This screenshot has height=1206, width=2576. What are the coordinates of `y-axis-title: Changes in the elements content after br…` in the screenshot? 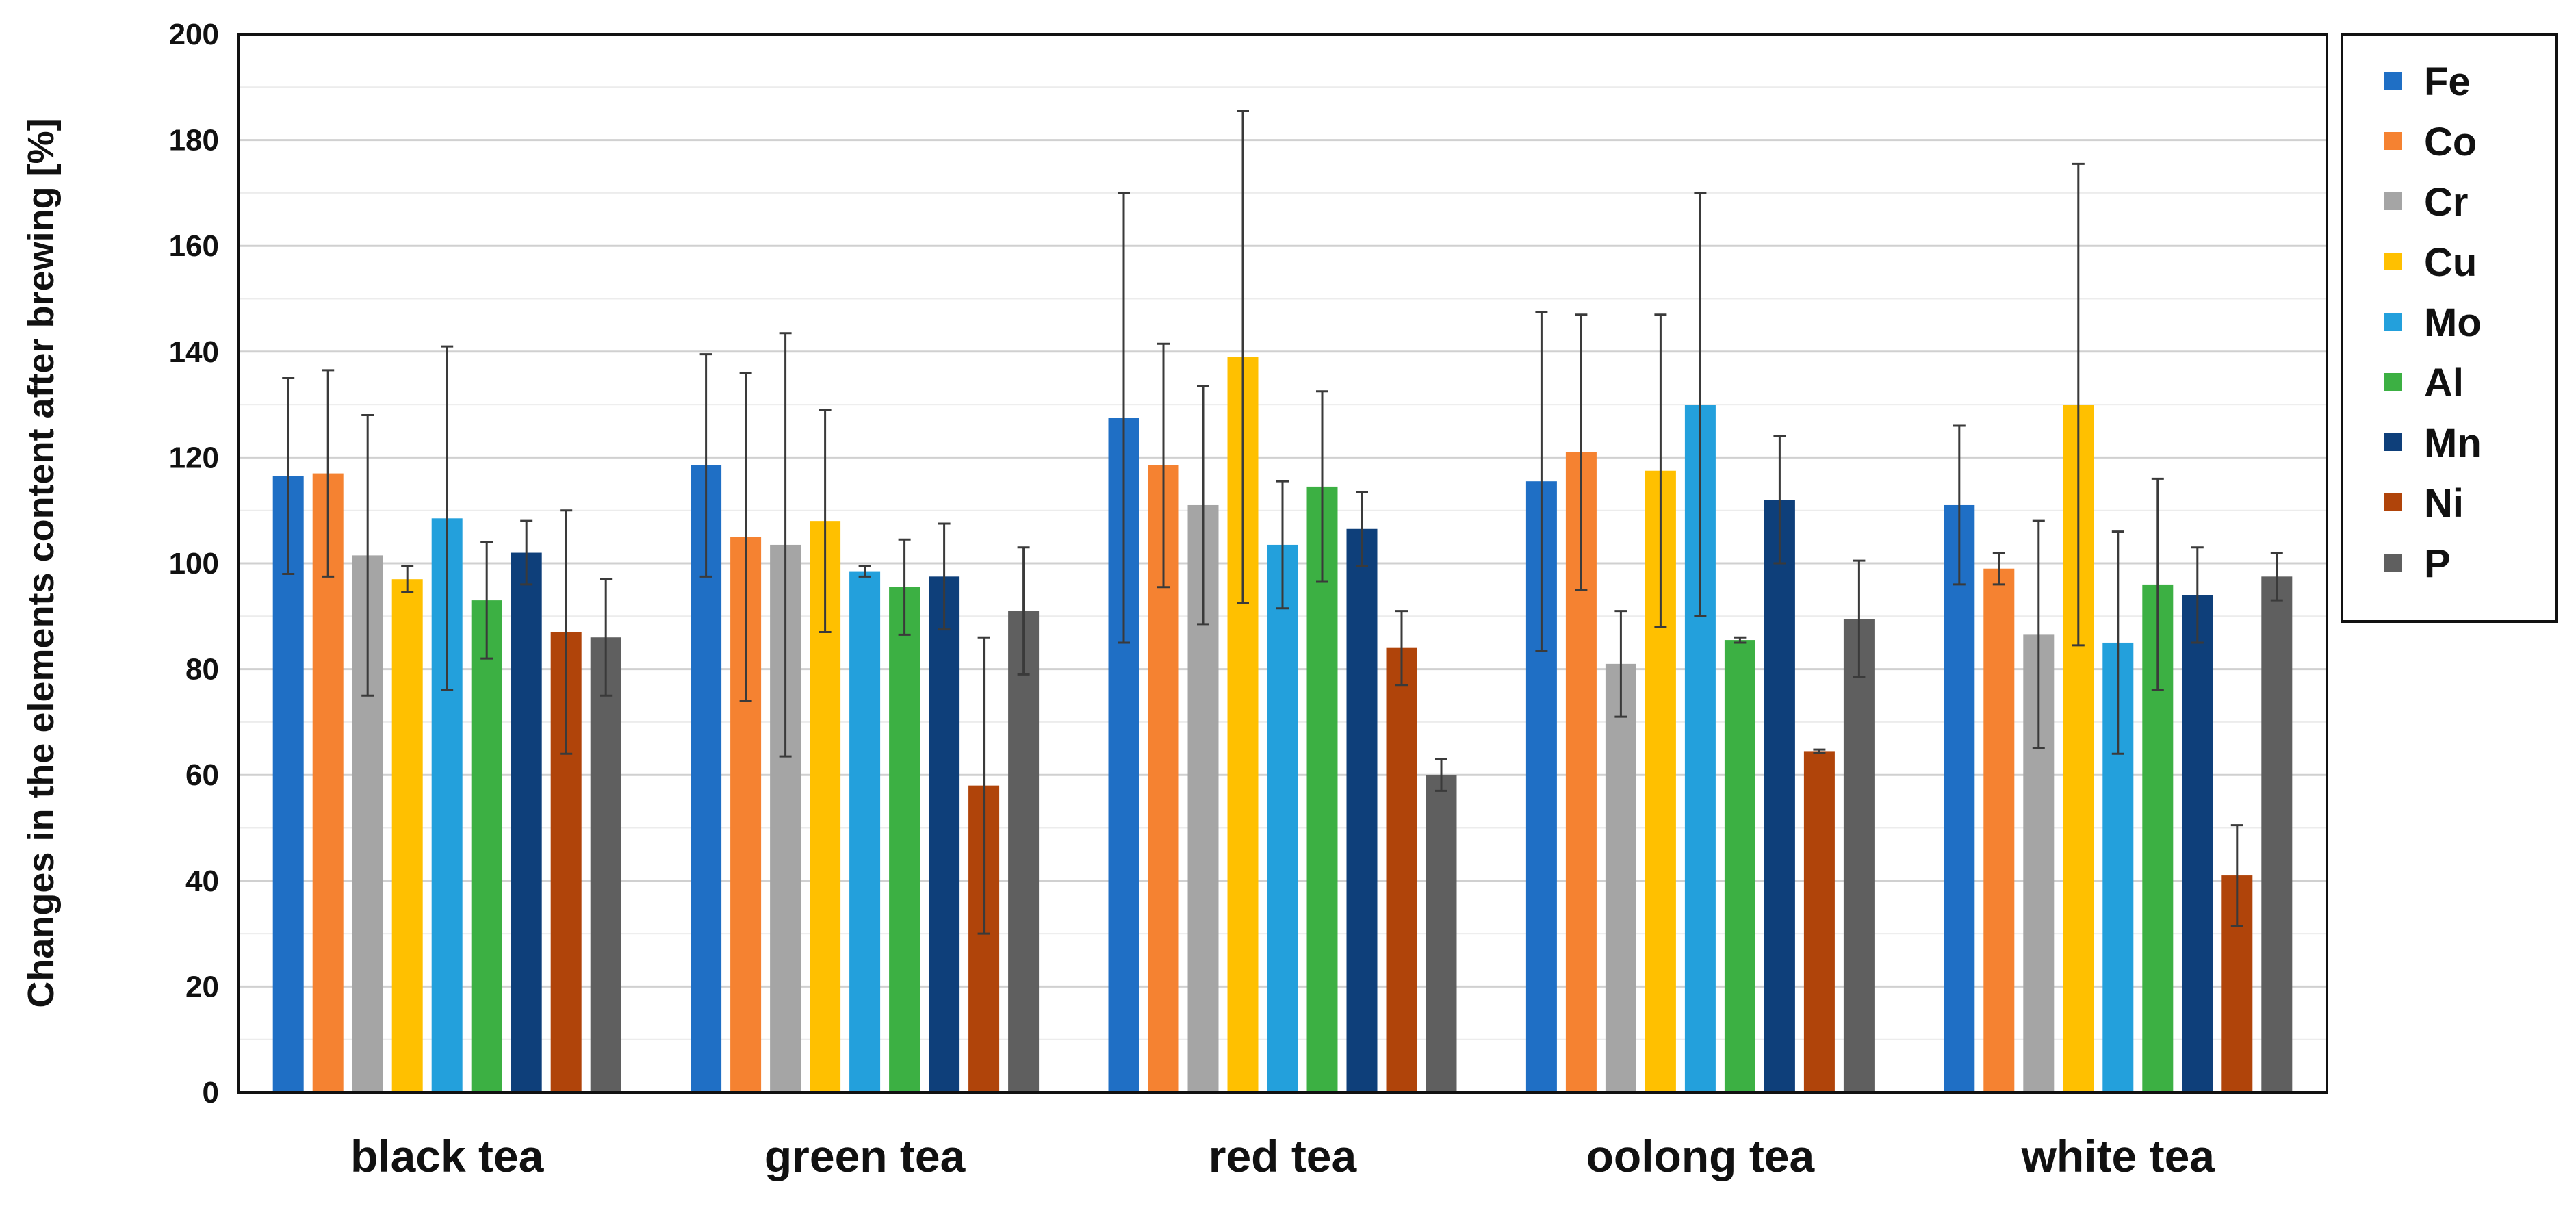 It's located at (41, 563).